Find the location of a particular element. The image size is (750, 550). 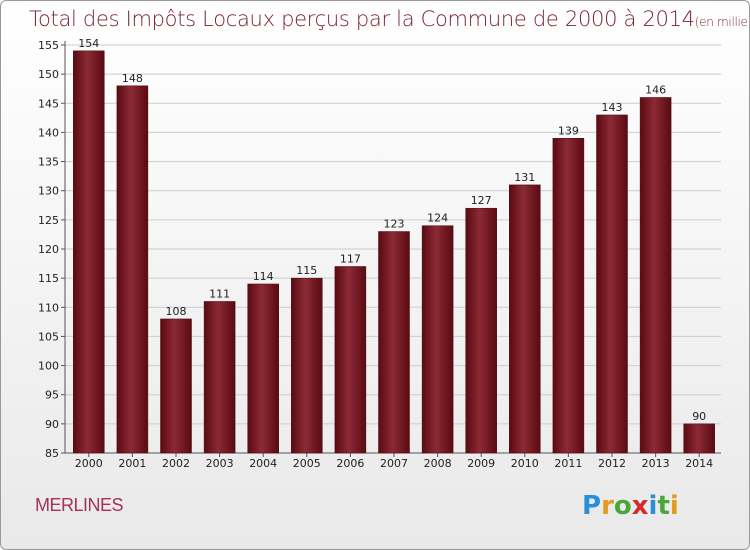

data-label: 108 is located at coordinates (176, 311).